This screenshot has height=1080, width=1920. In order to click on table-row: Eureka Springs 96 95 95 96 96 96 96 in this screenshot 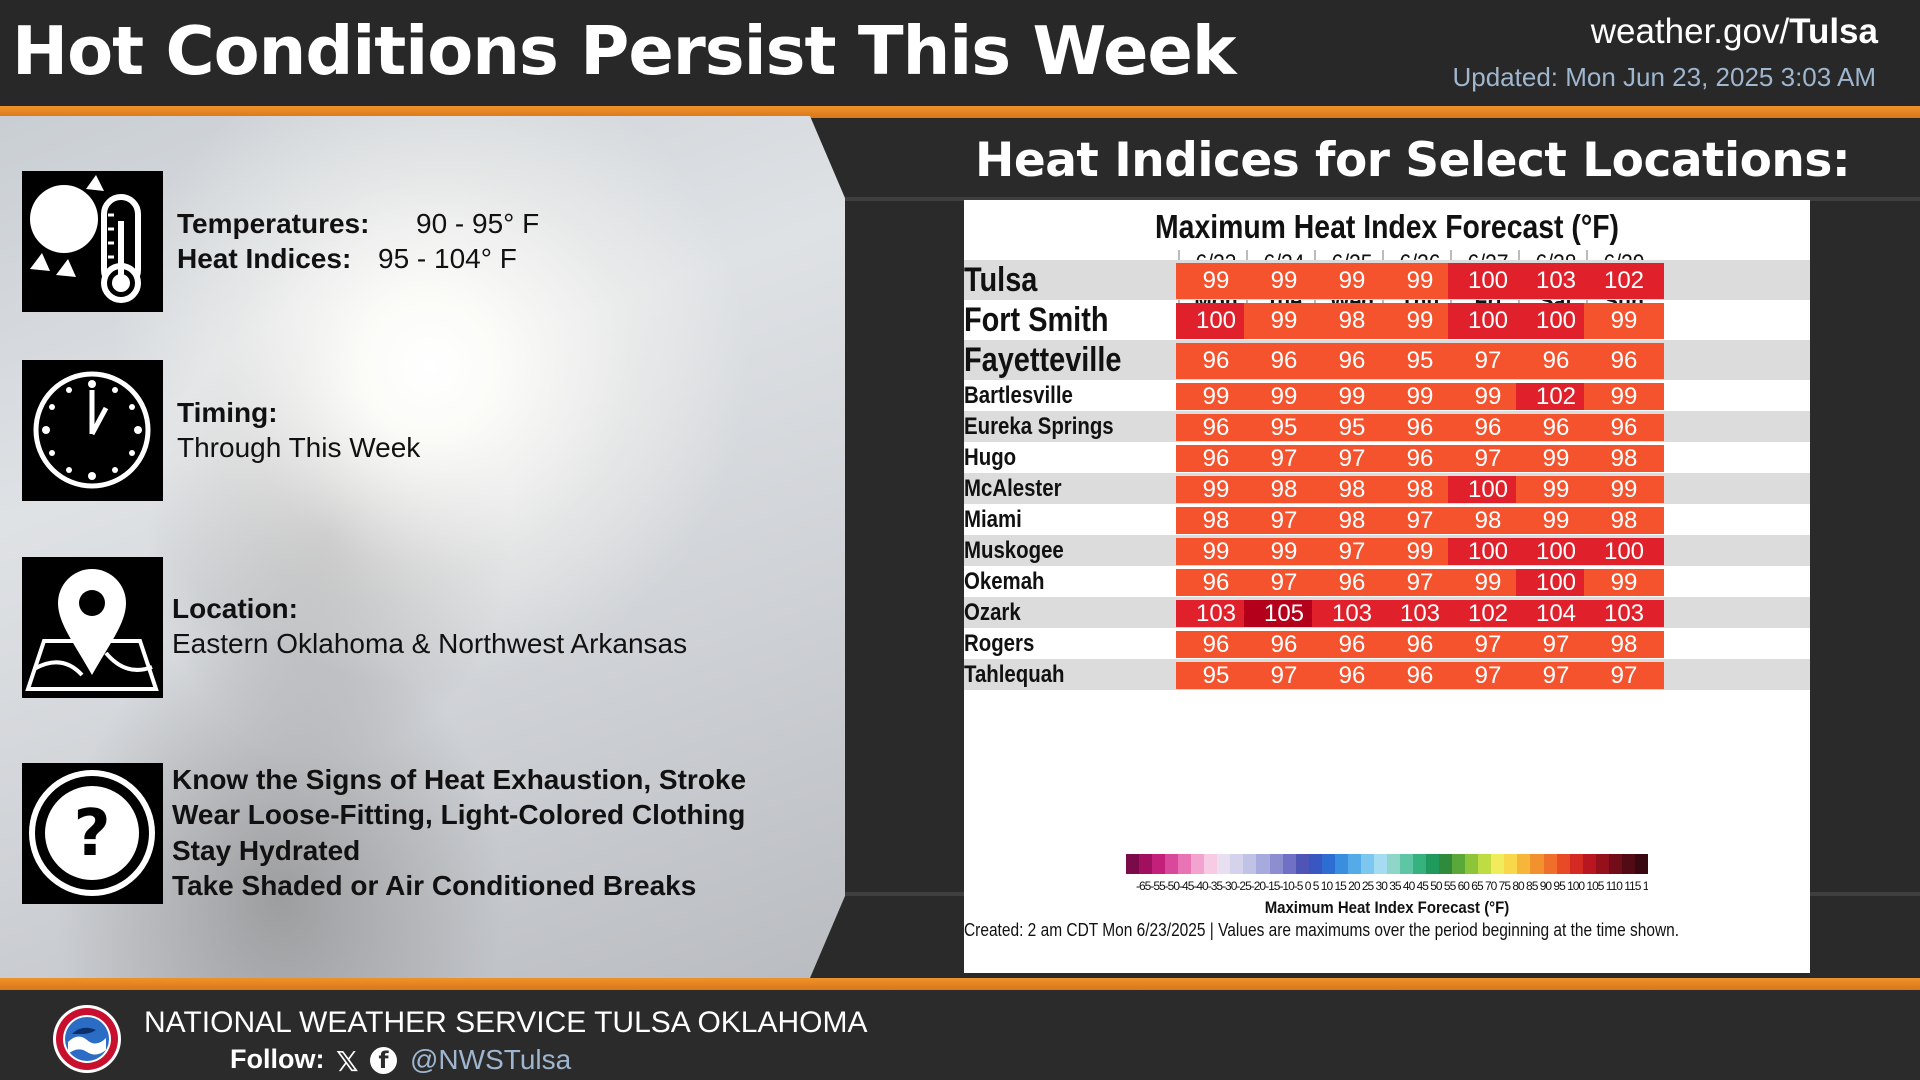, I will do `click(1387, 426)`.